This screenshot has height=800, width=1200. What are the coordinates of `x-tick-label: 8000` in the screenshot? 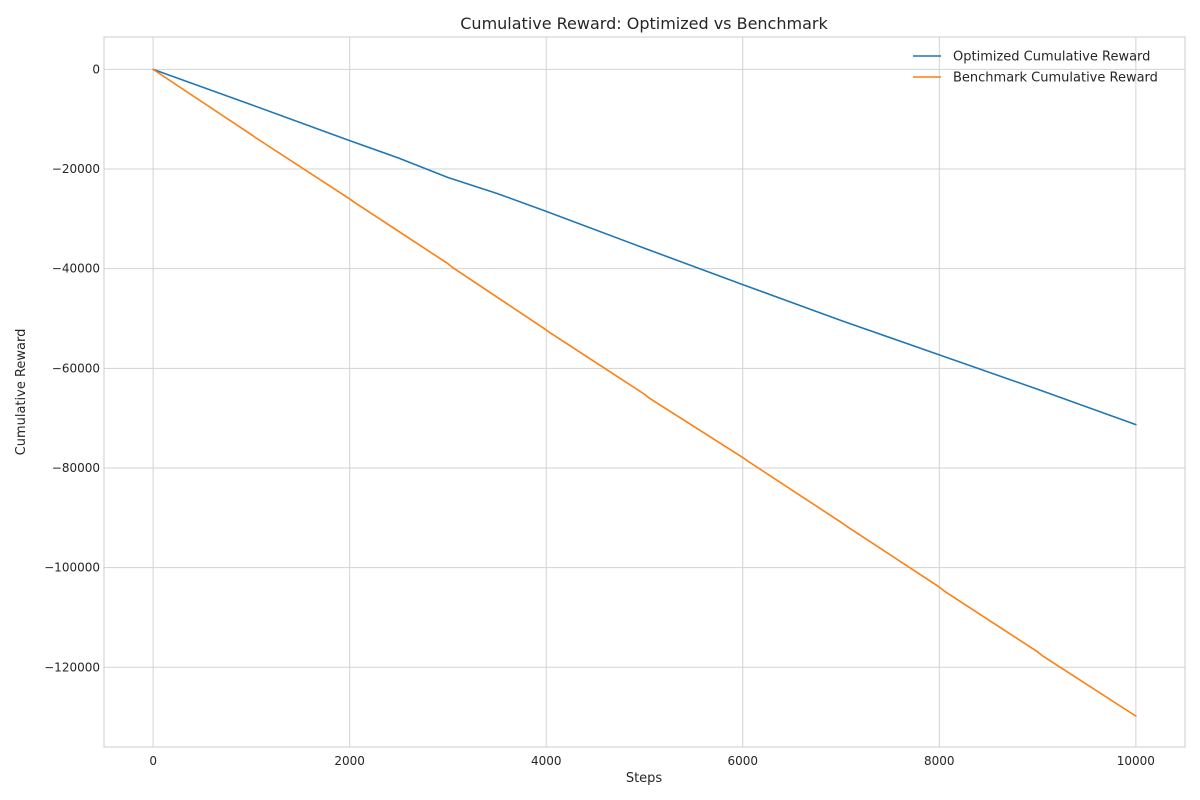 It's located at (939, 761).